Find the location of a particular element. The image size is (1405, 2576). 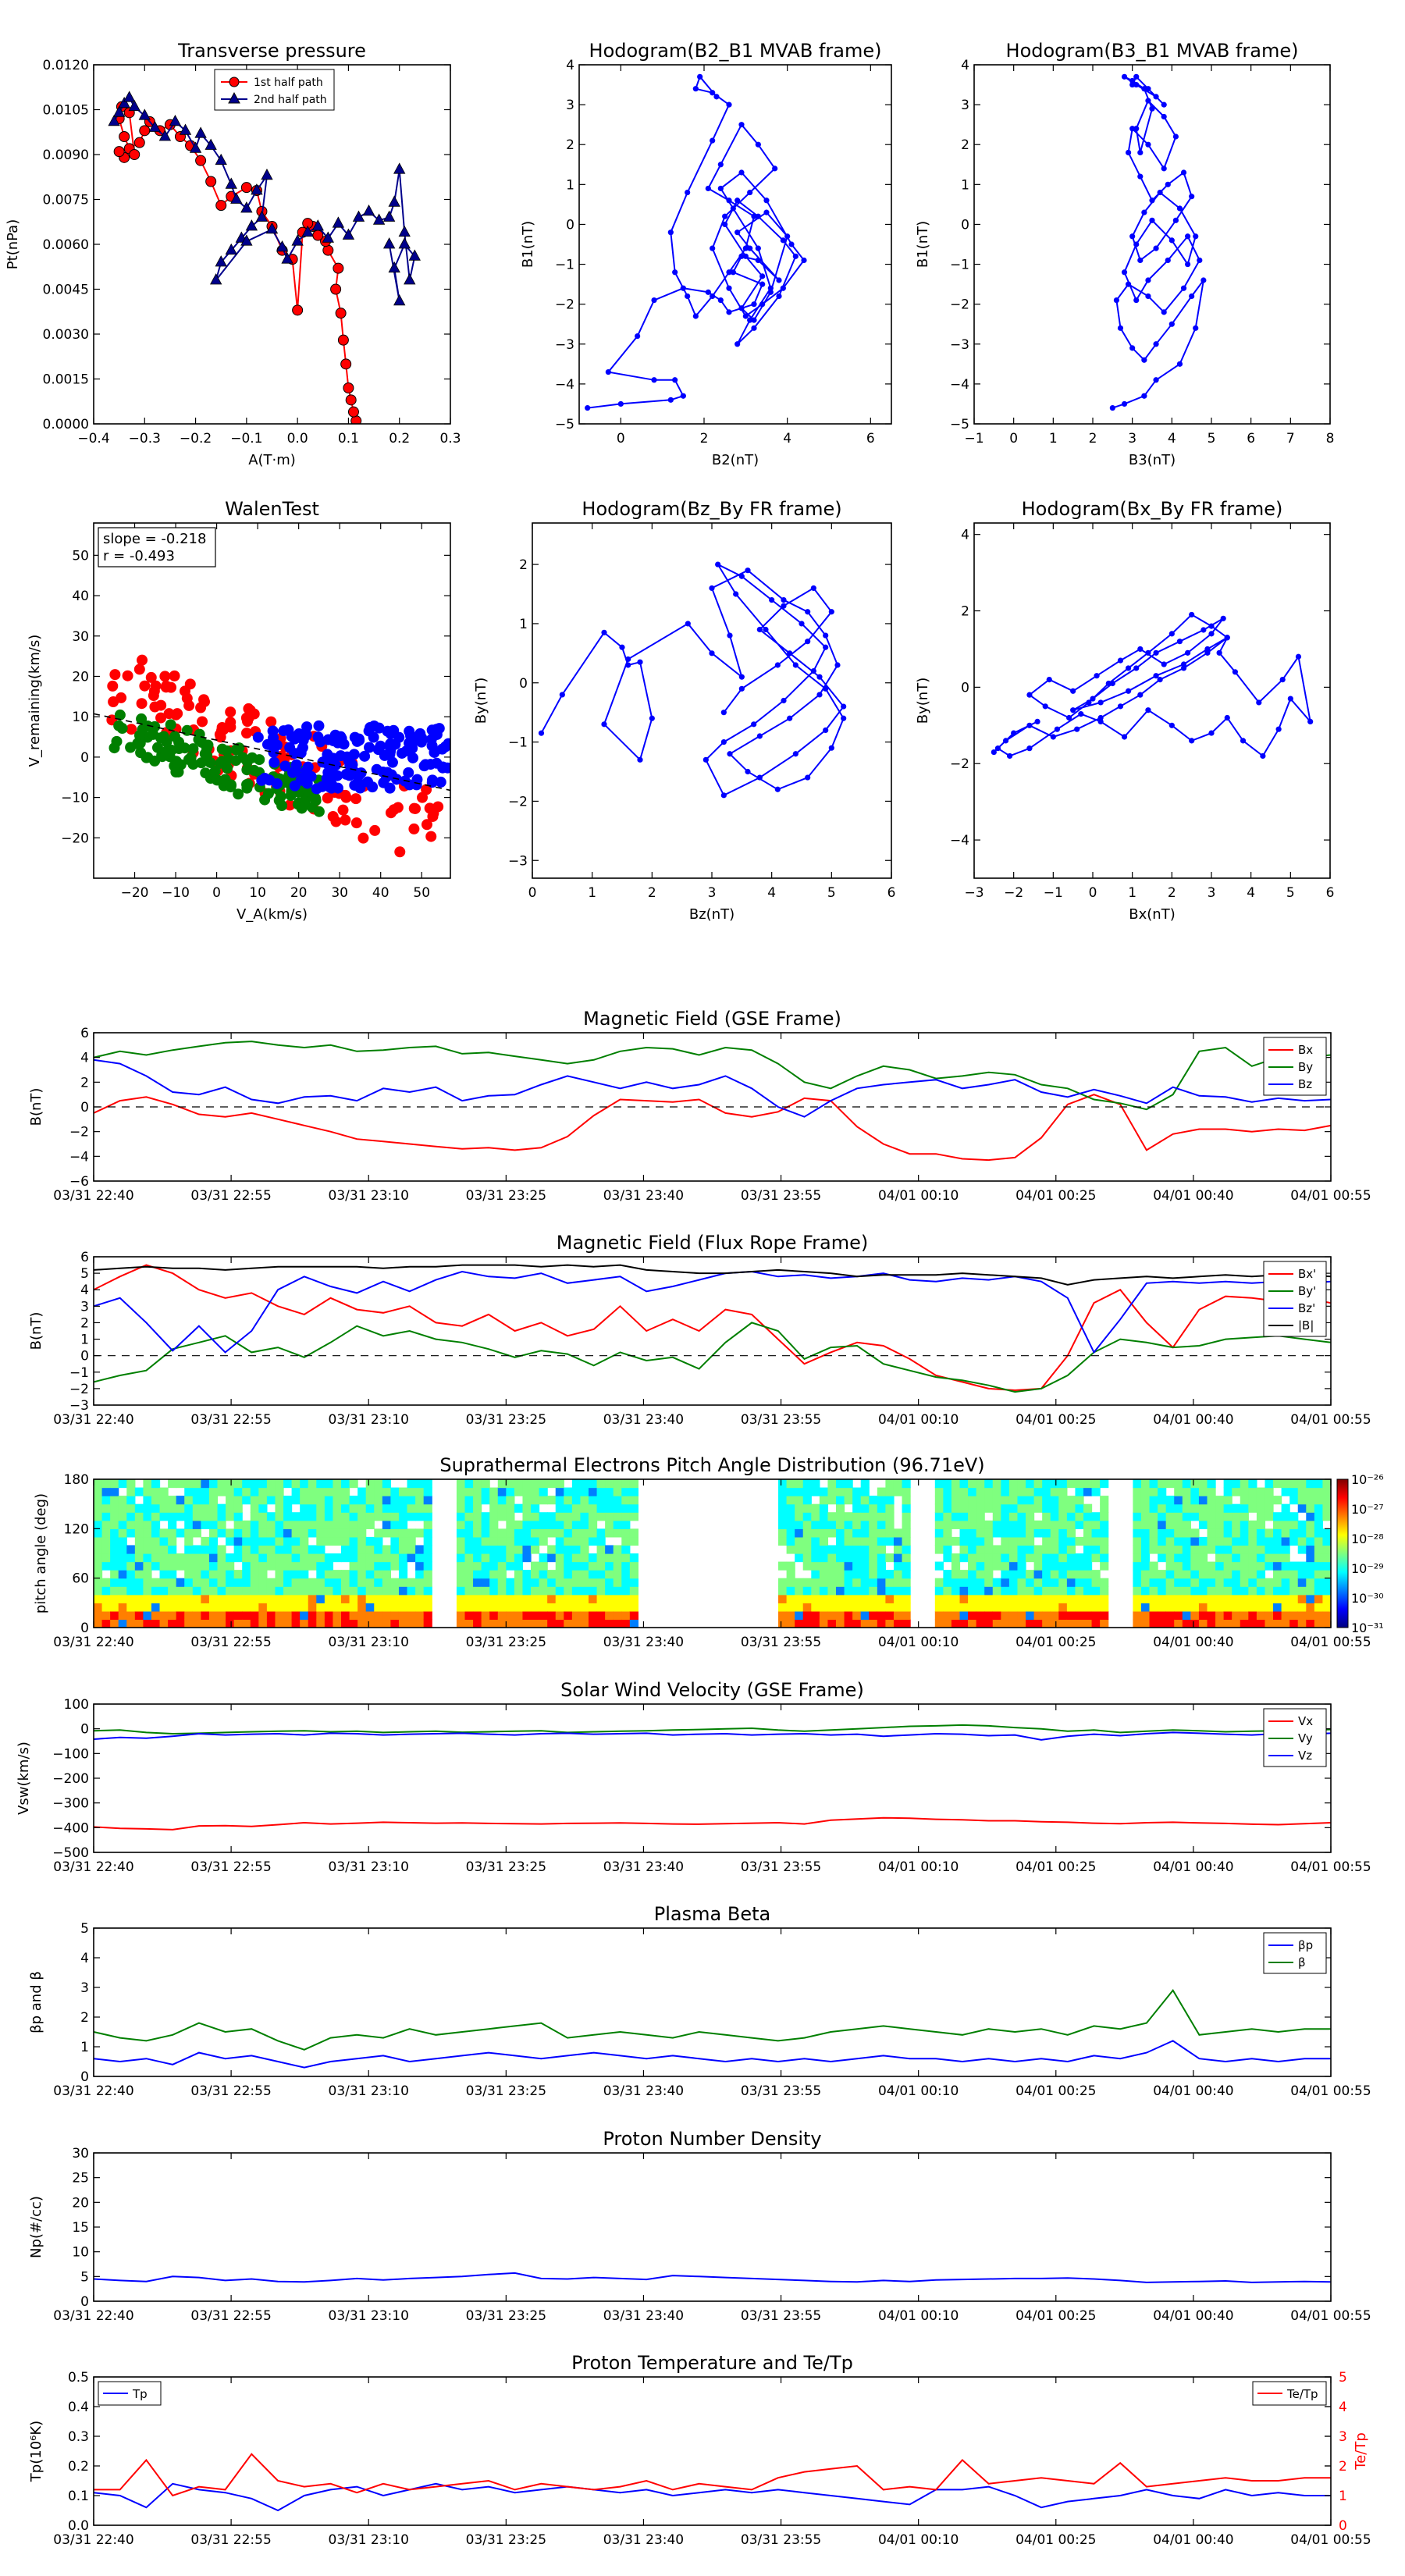

tp-xtick-label: 03/31 22:55 is located at coordinates (231, 2540).